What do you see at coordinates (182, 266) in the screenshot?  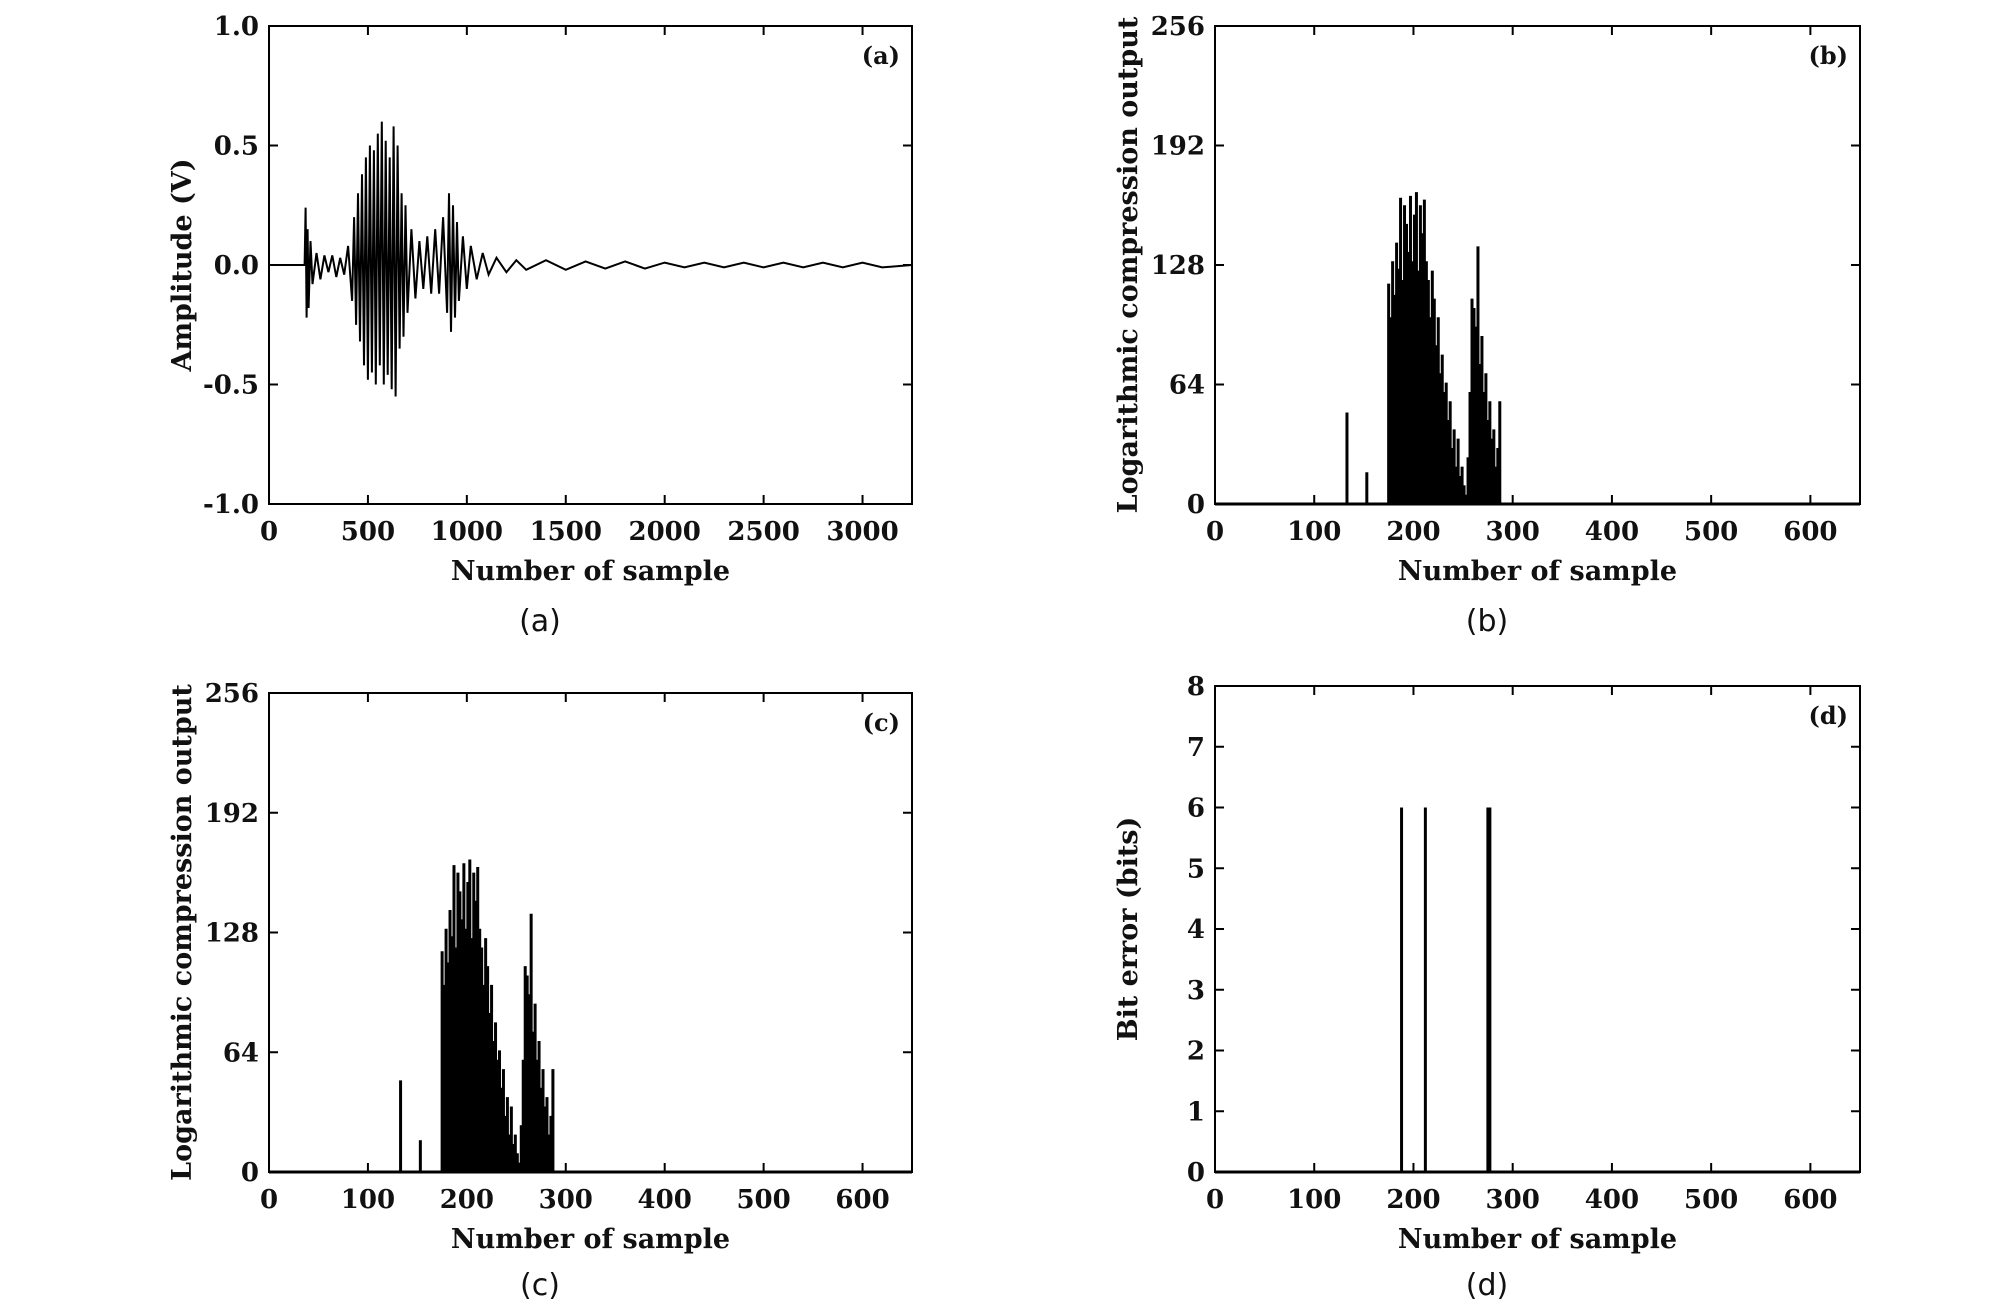 I see `y-axis-label-a: Amplitude (V)` at bounding box center [182, 266].